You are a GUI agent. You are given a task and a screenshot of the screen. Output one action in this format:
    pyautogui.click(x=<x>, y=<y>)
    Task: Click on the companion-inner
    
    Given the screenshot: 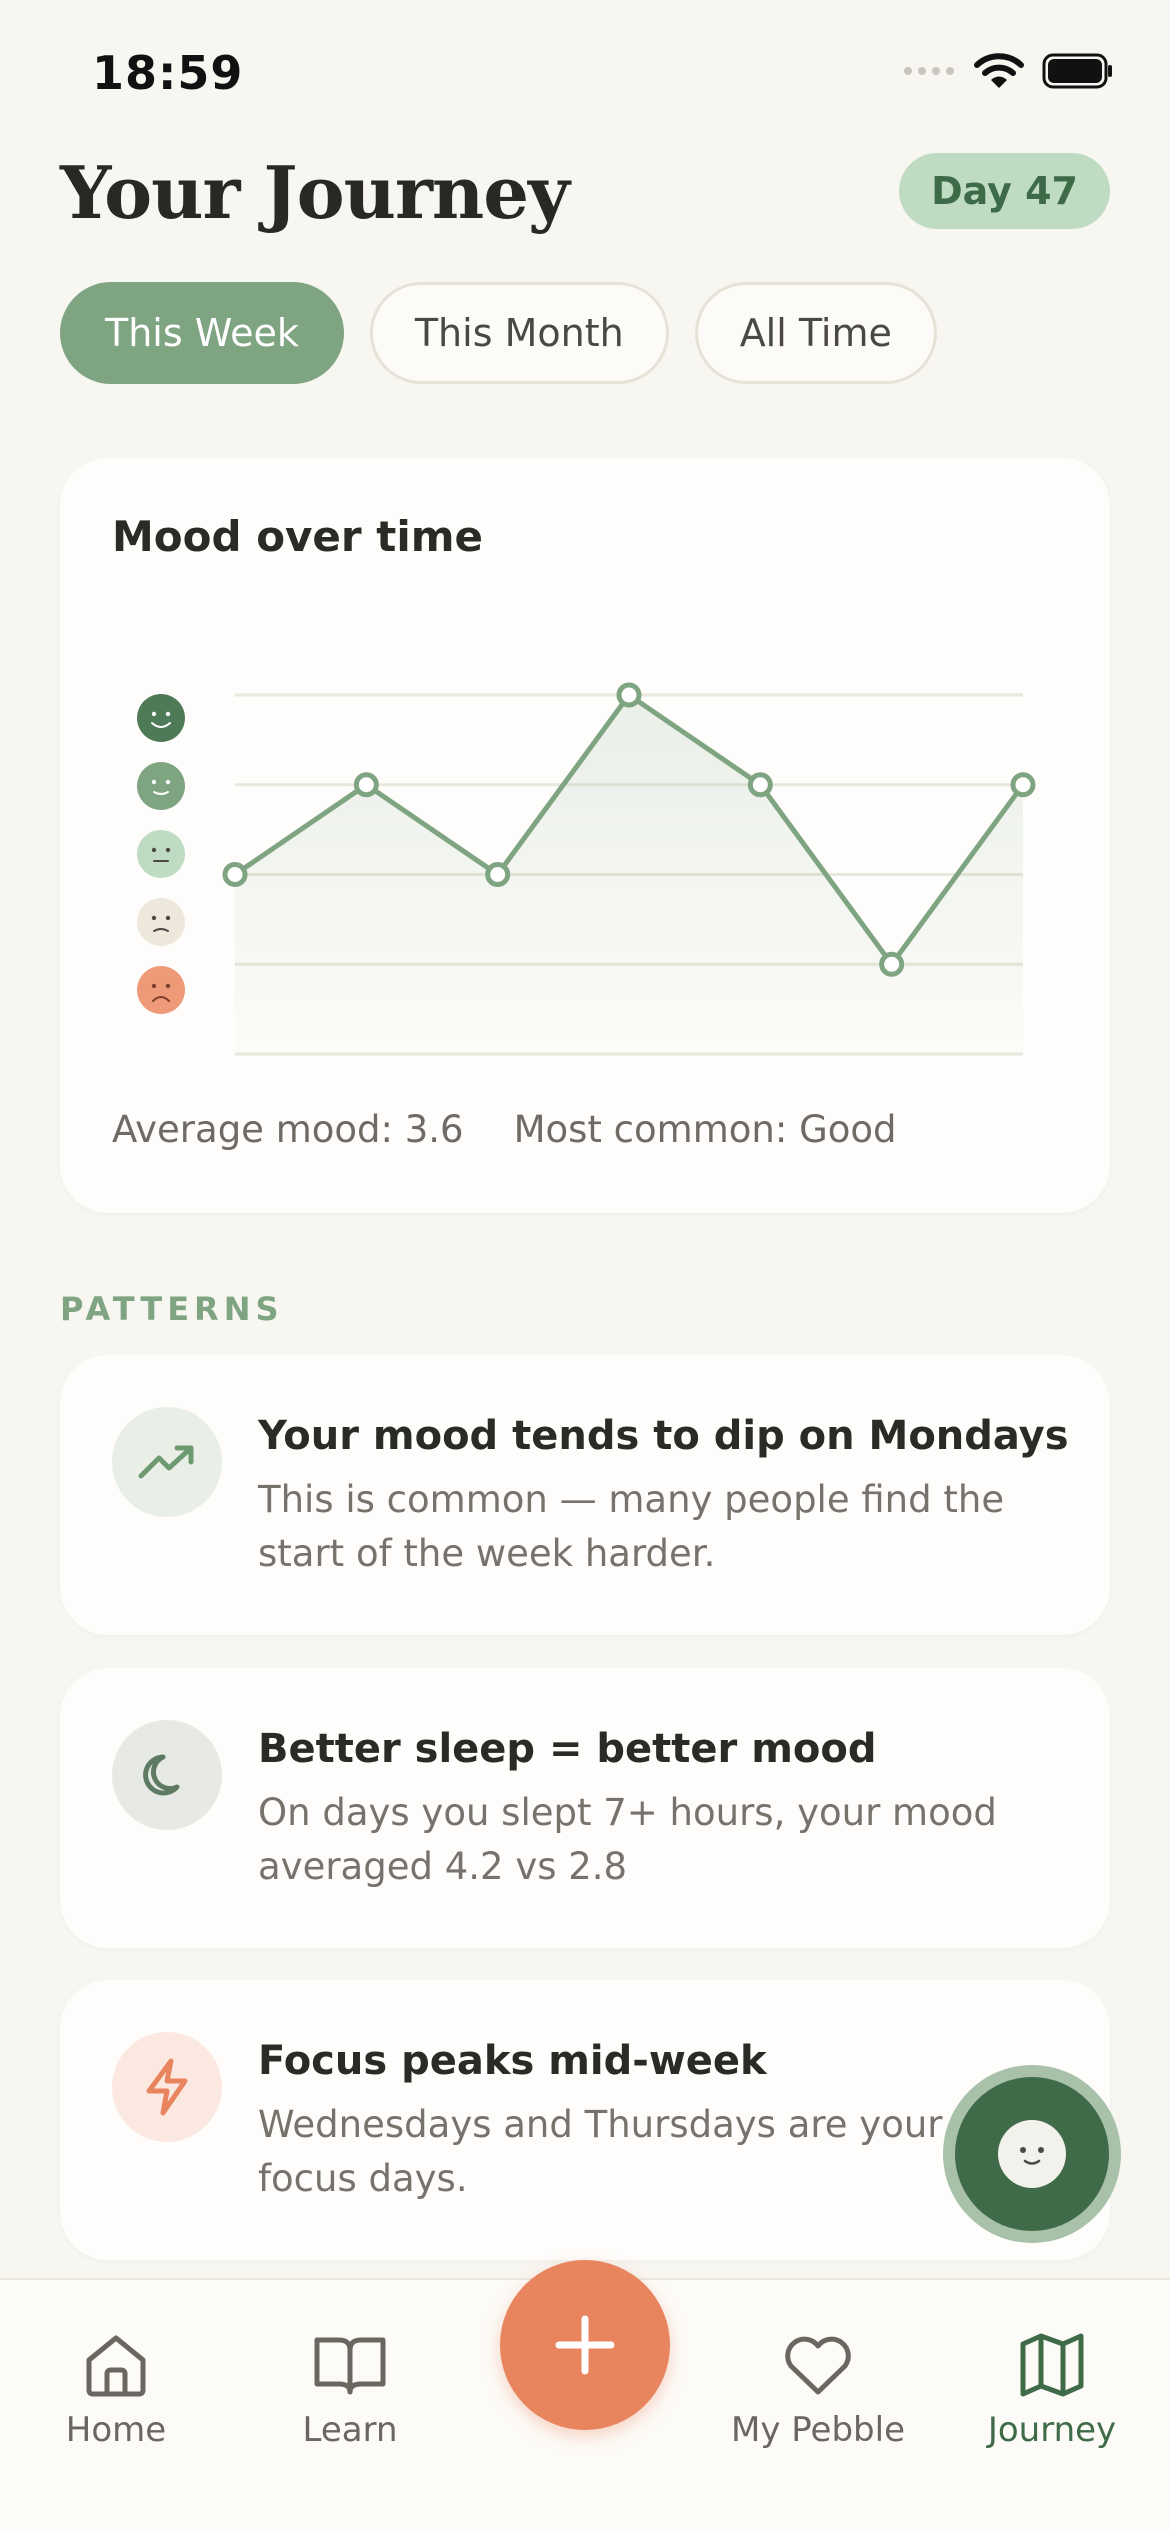 What is the action you would take?
    pyautogui.click(x=1032, y=2154)
    